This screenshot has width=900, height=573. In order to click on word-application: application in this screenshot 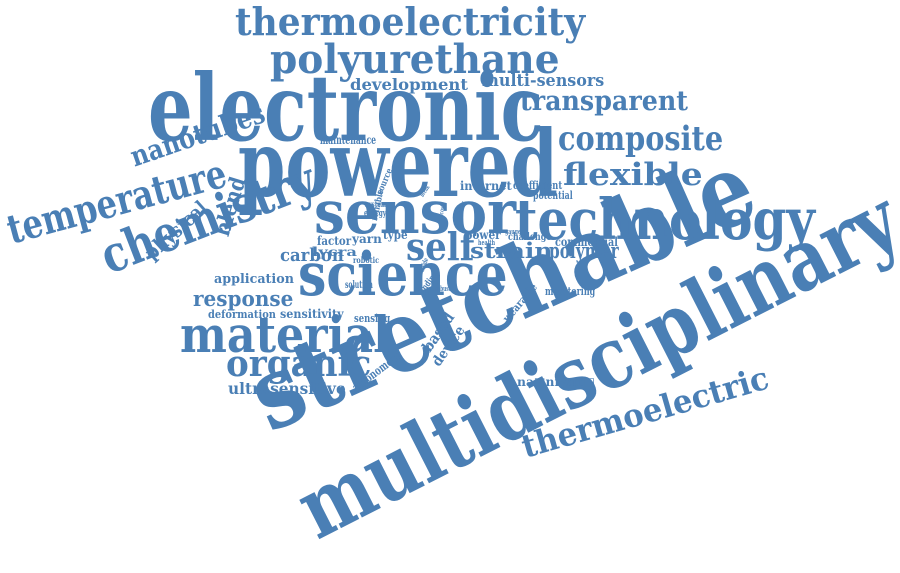, I will do `click(254, 279)`.